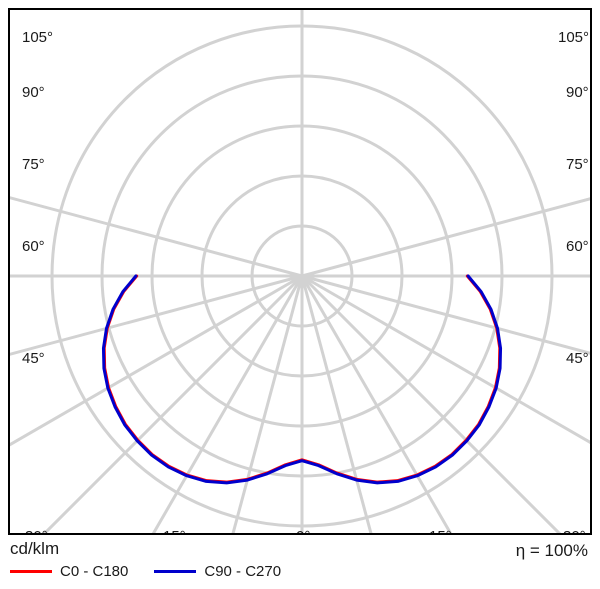 The image size is (600, 589). I want to click on legend-item: C90 - C270, so click(217, 571).